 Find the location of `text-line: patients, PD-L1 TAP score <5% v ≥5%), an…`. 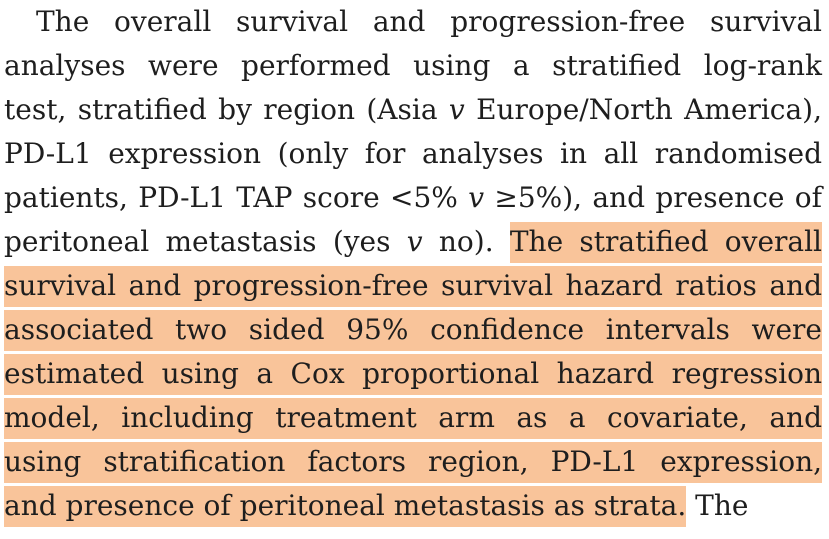

text-line: patients, PD-L1 TAP score <5% v ≥5%), an… is located at coordinates (413, 198).